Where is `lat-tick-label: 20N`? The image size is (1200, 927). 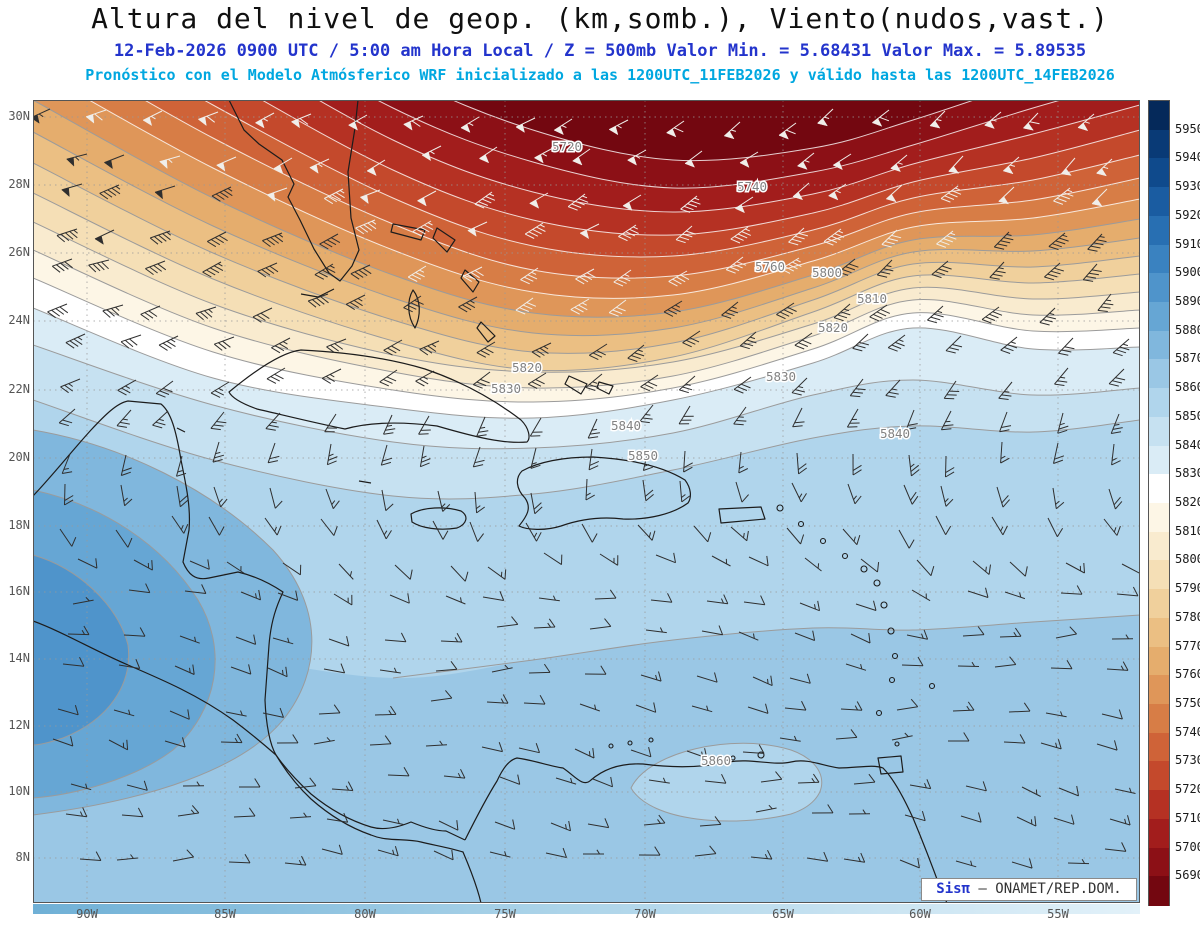 lat-tick-label: 20N is located at coordinates (19, 457).